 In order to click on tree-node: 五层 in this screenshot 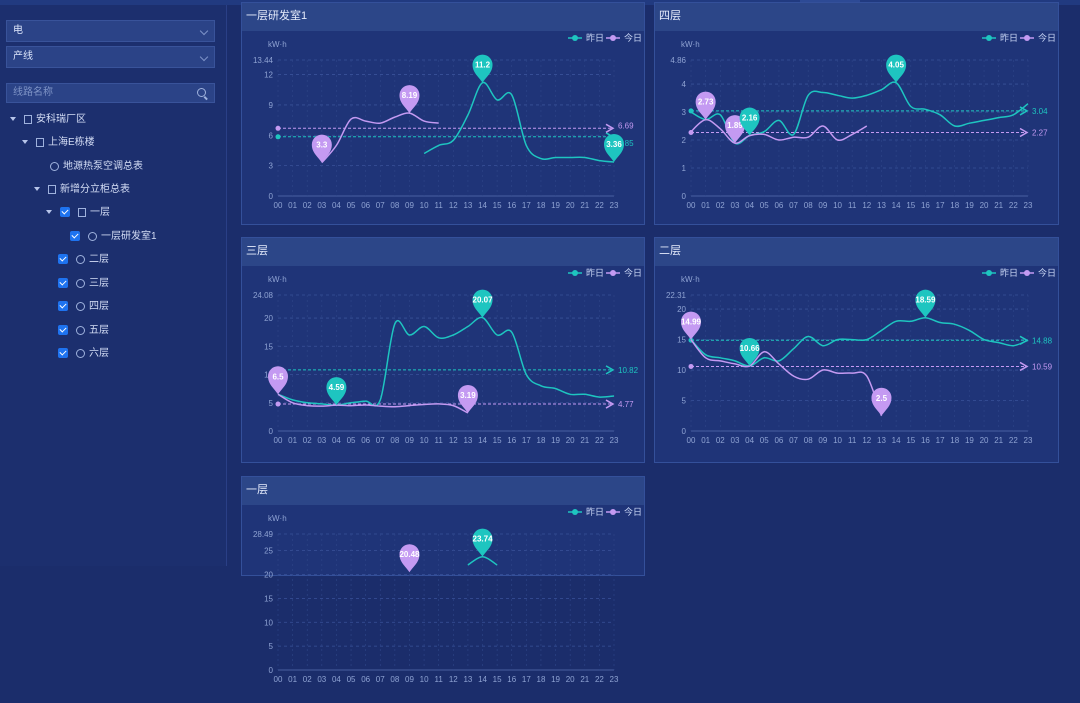, I will do `click(83, 331)`.